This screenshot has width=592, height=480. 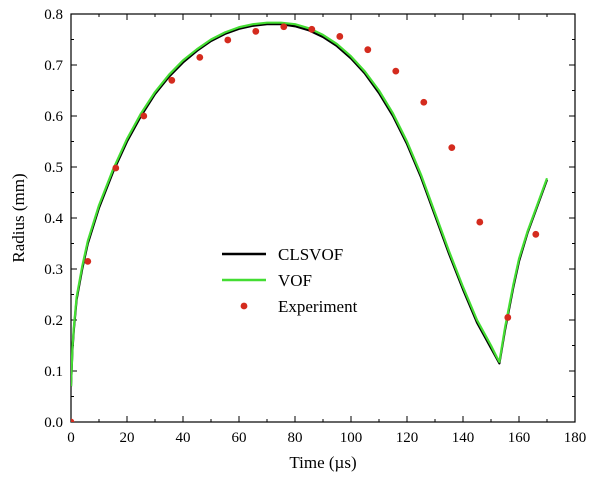 I want to click on x-tick-label: 140, so click(x=463, y=438).